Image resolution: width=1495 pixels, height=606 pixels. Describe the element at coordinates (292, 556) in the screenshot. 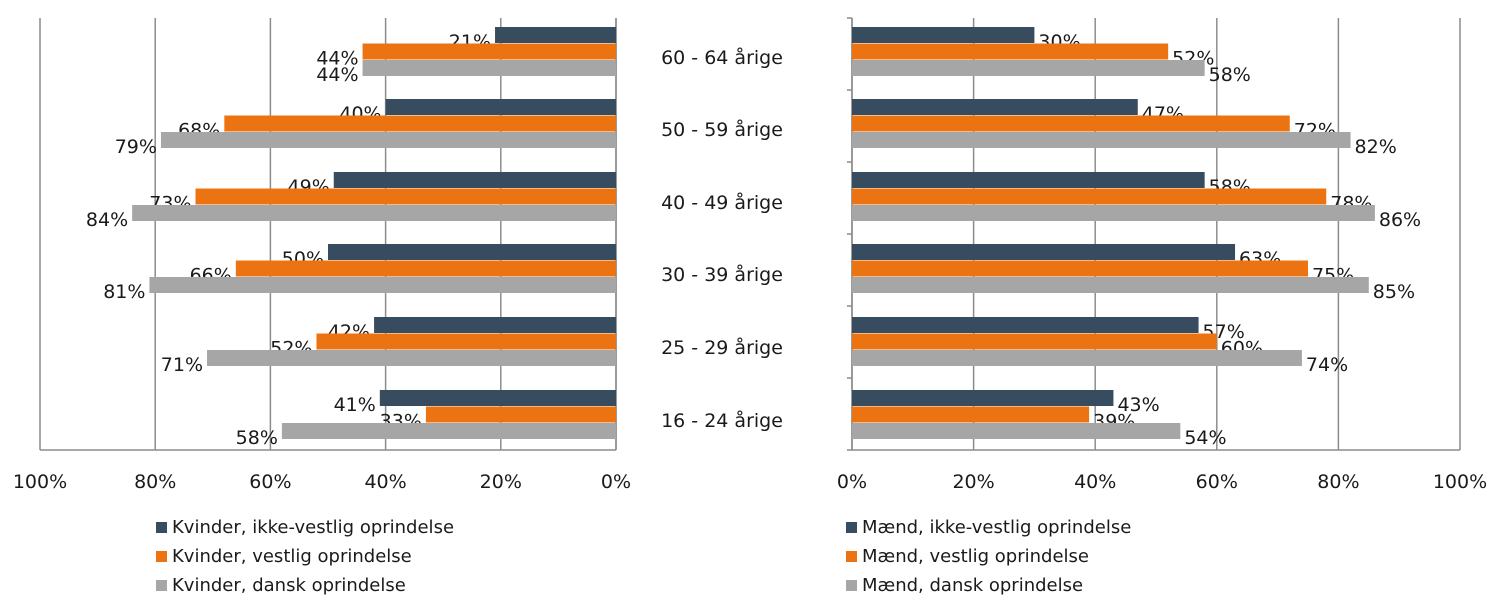

I see `legend-label: Kvinder, vestlig oprindelse` at that location.